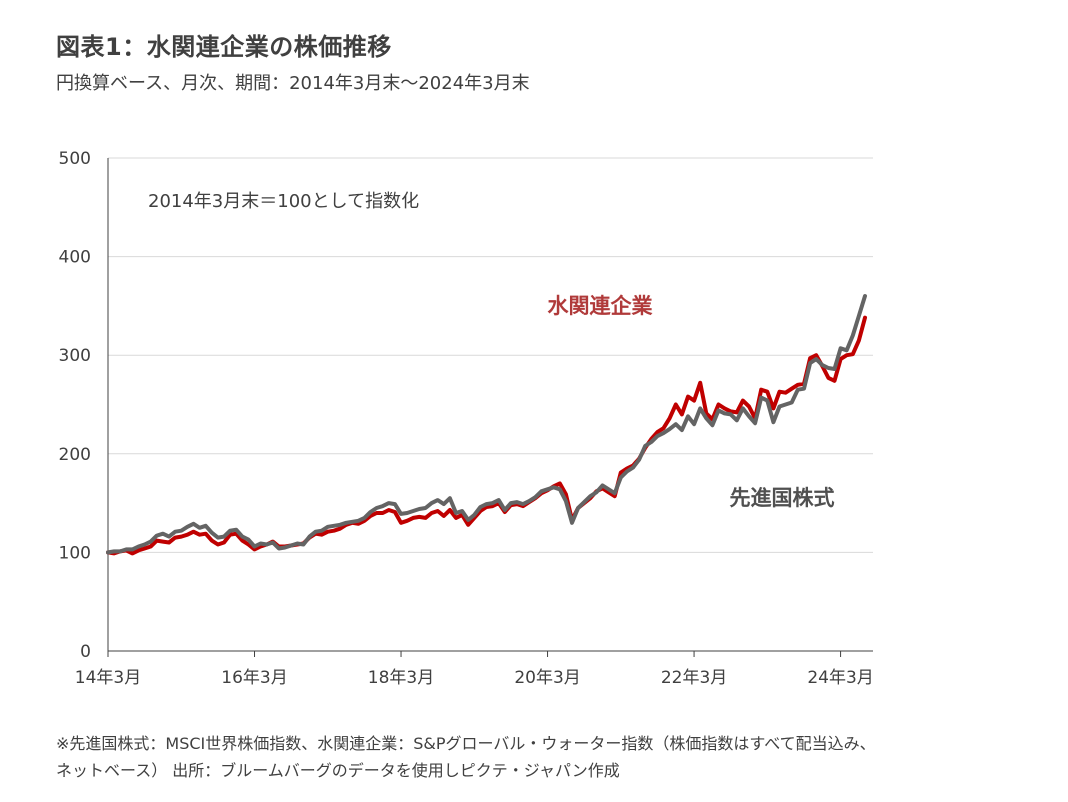 The image size is (1068, 802). What do you see at coordinates (782, 498) in the screenshot?
I see `series-label: 先進国株式` at bounding box center [782, 498].